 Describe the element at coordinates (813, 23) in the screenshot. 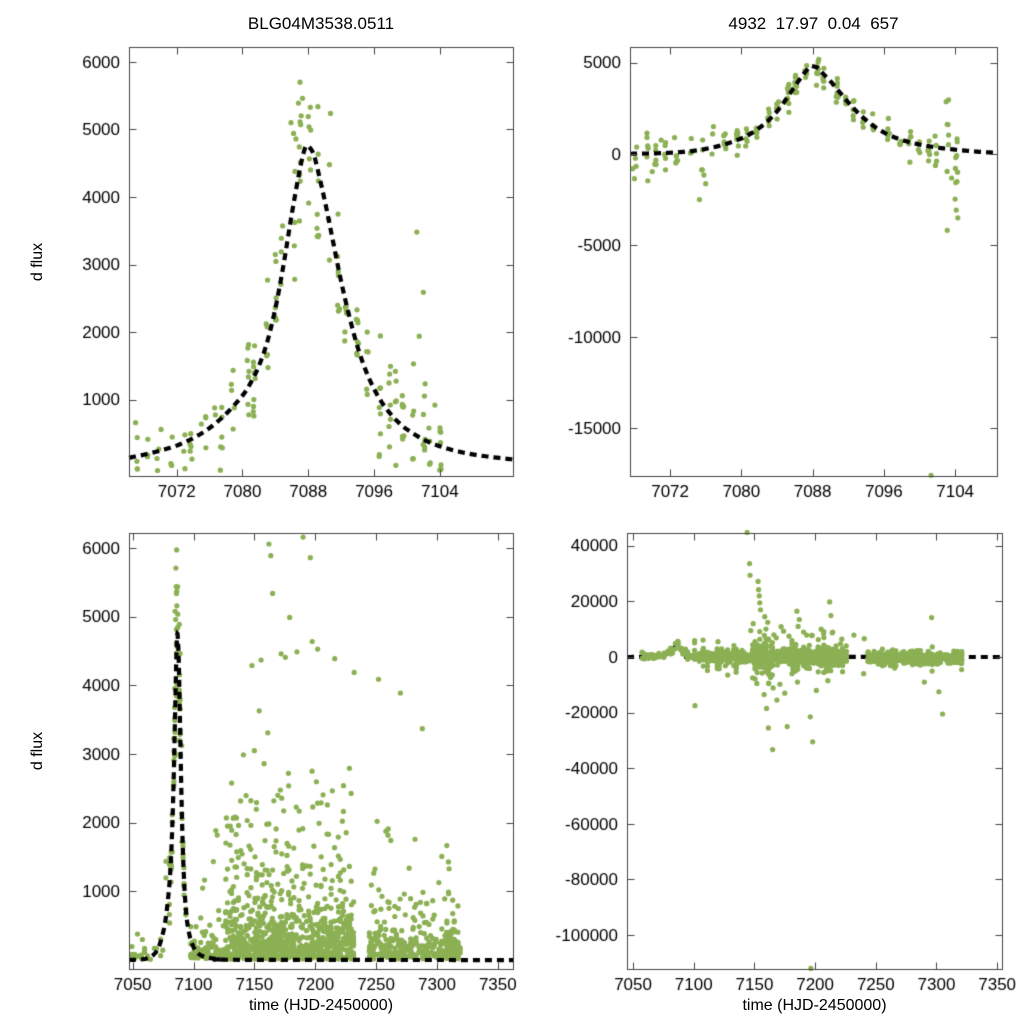

I see `panel-top-right-title: 4932 17.97 0.04 657` at that location.